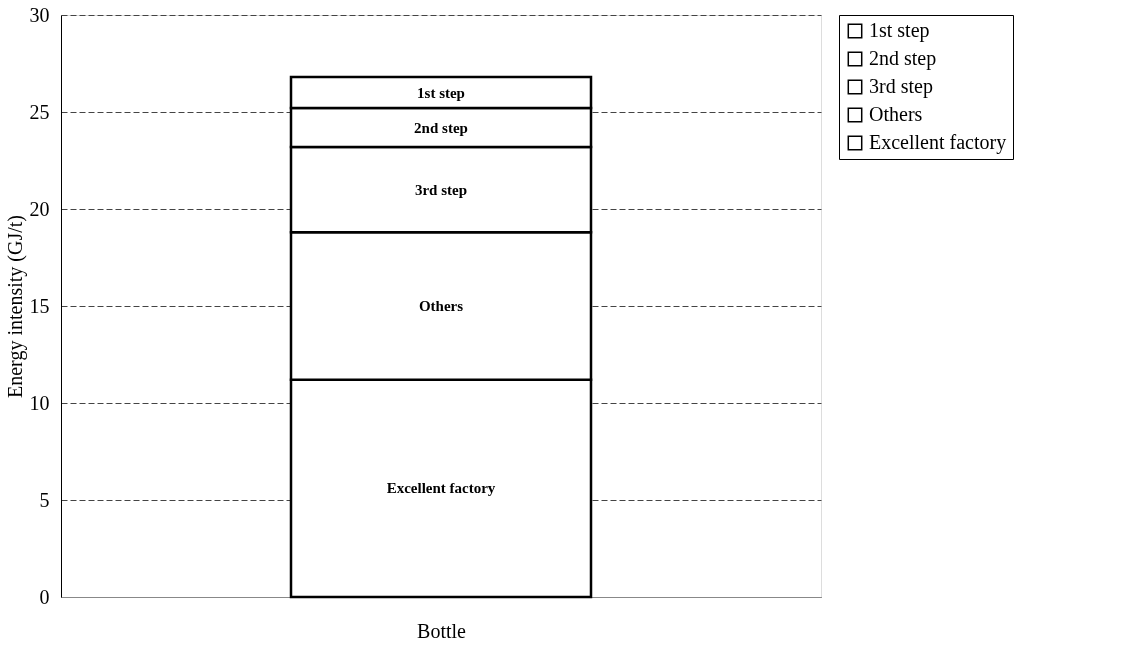  I want to click on legend-label: Others, so click(896, 114).